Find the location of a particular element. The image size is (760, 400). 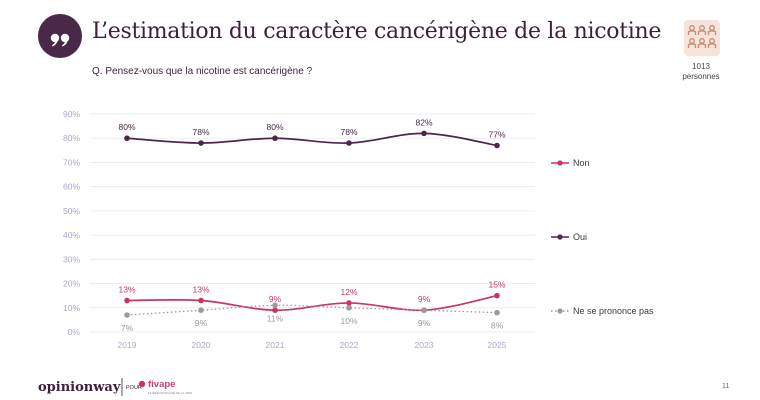

sample-size: 1013 personnes is located at coordinates (701, 72).